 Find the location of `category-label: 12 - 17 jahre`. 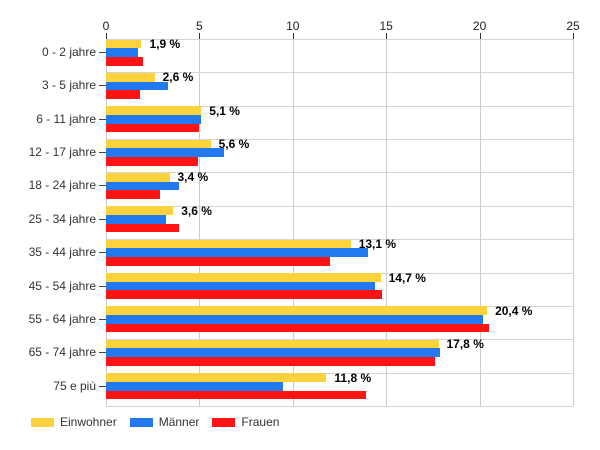

category-label: 12 - 17 jahre is located at coordinates (62, 152).